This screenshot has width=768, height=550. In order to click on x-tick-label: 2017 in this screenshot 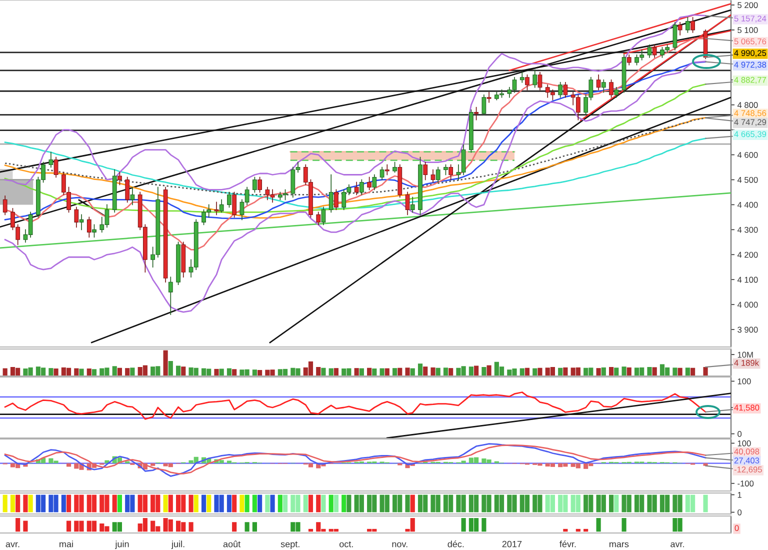, I will do `click(512, 544)`.